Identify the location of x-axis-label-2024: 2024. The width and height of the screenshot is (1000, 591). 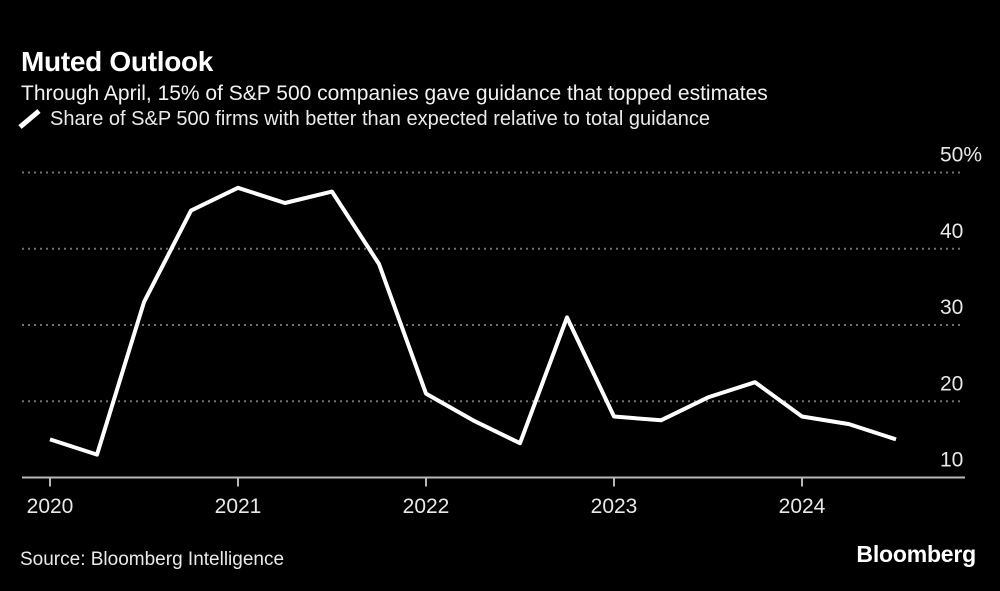
(802, 506).